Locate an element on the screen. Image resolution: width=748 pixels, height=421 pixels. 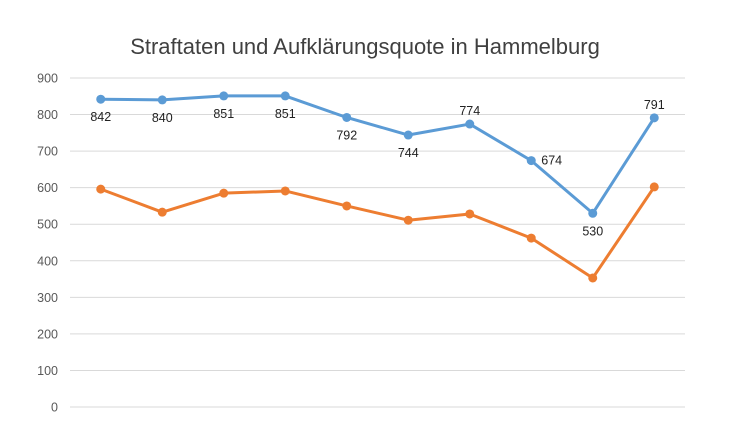
data-label: 744 is located at coordinates (408, 153).